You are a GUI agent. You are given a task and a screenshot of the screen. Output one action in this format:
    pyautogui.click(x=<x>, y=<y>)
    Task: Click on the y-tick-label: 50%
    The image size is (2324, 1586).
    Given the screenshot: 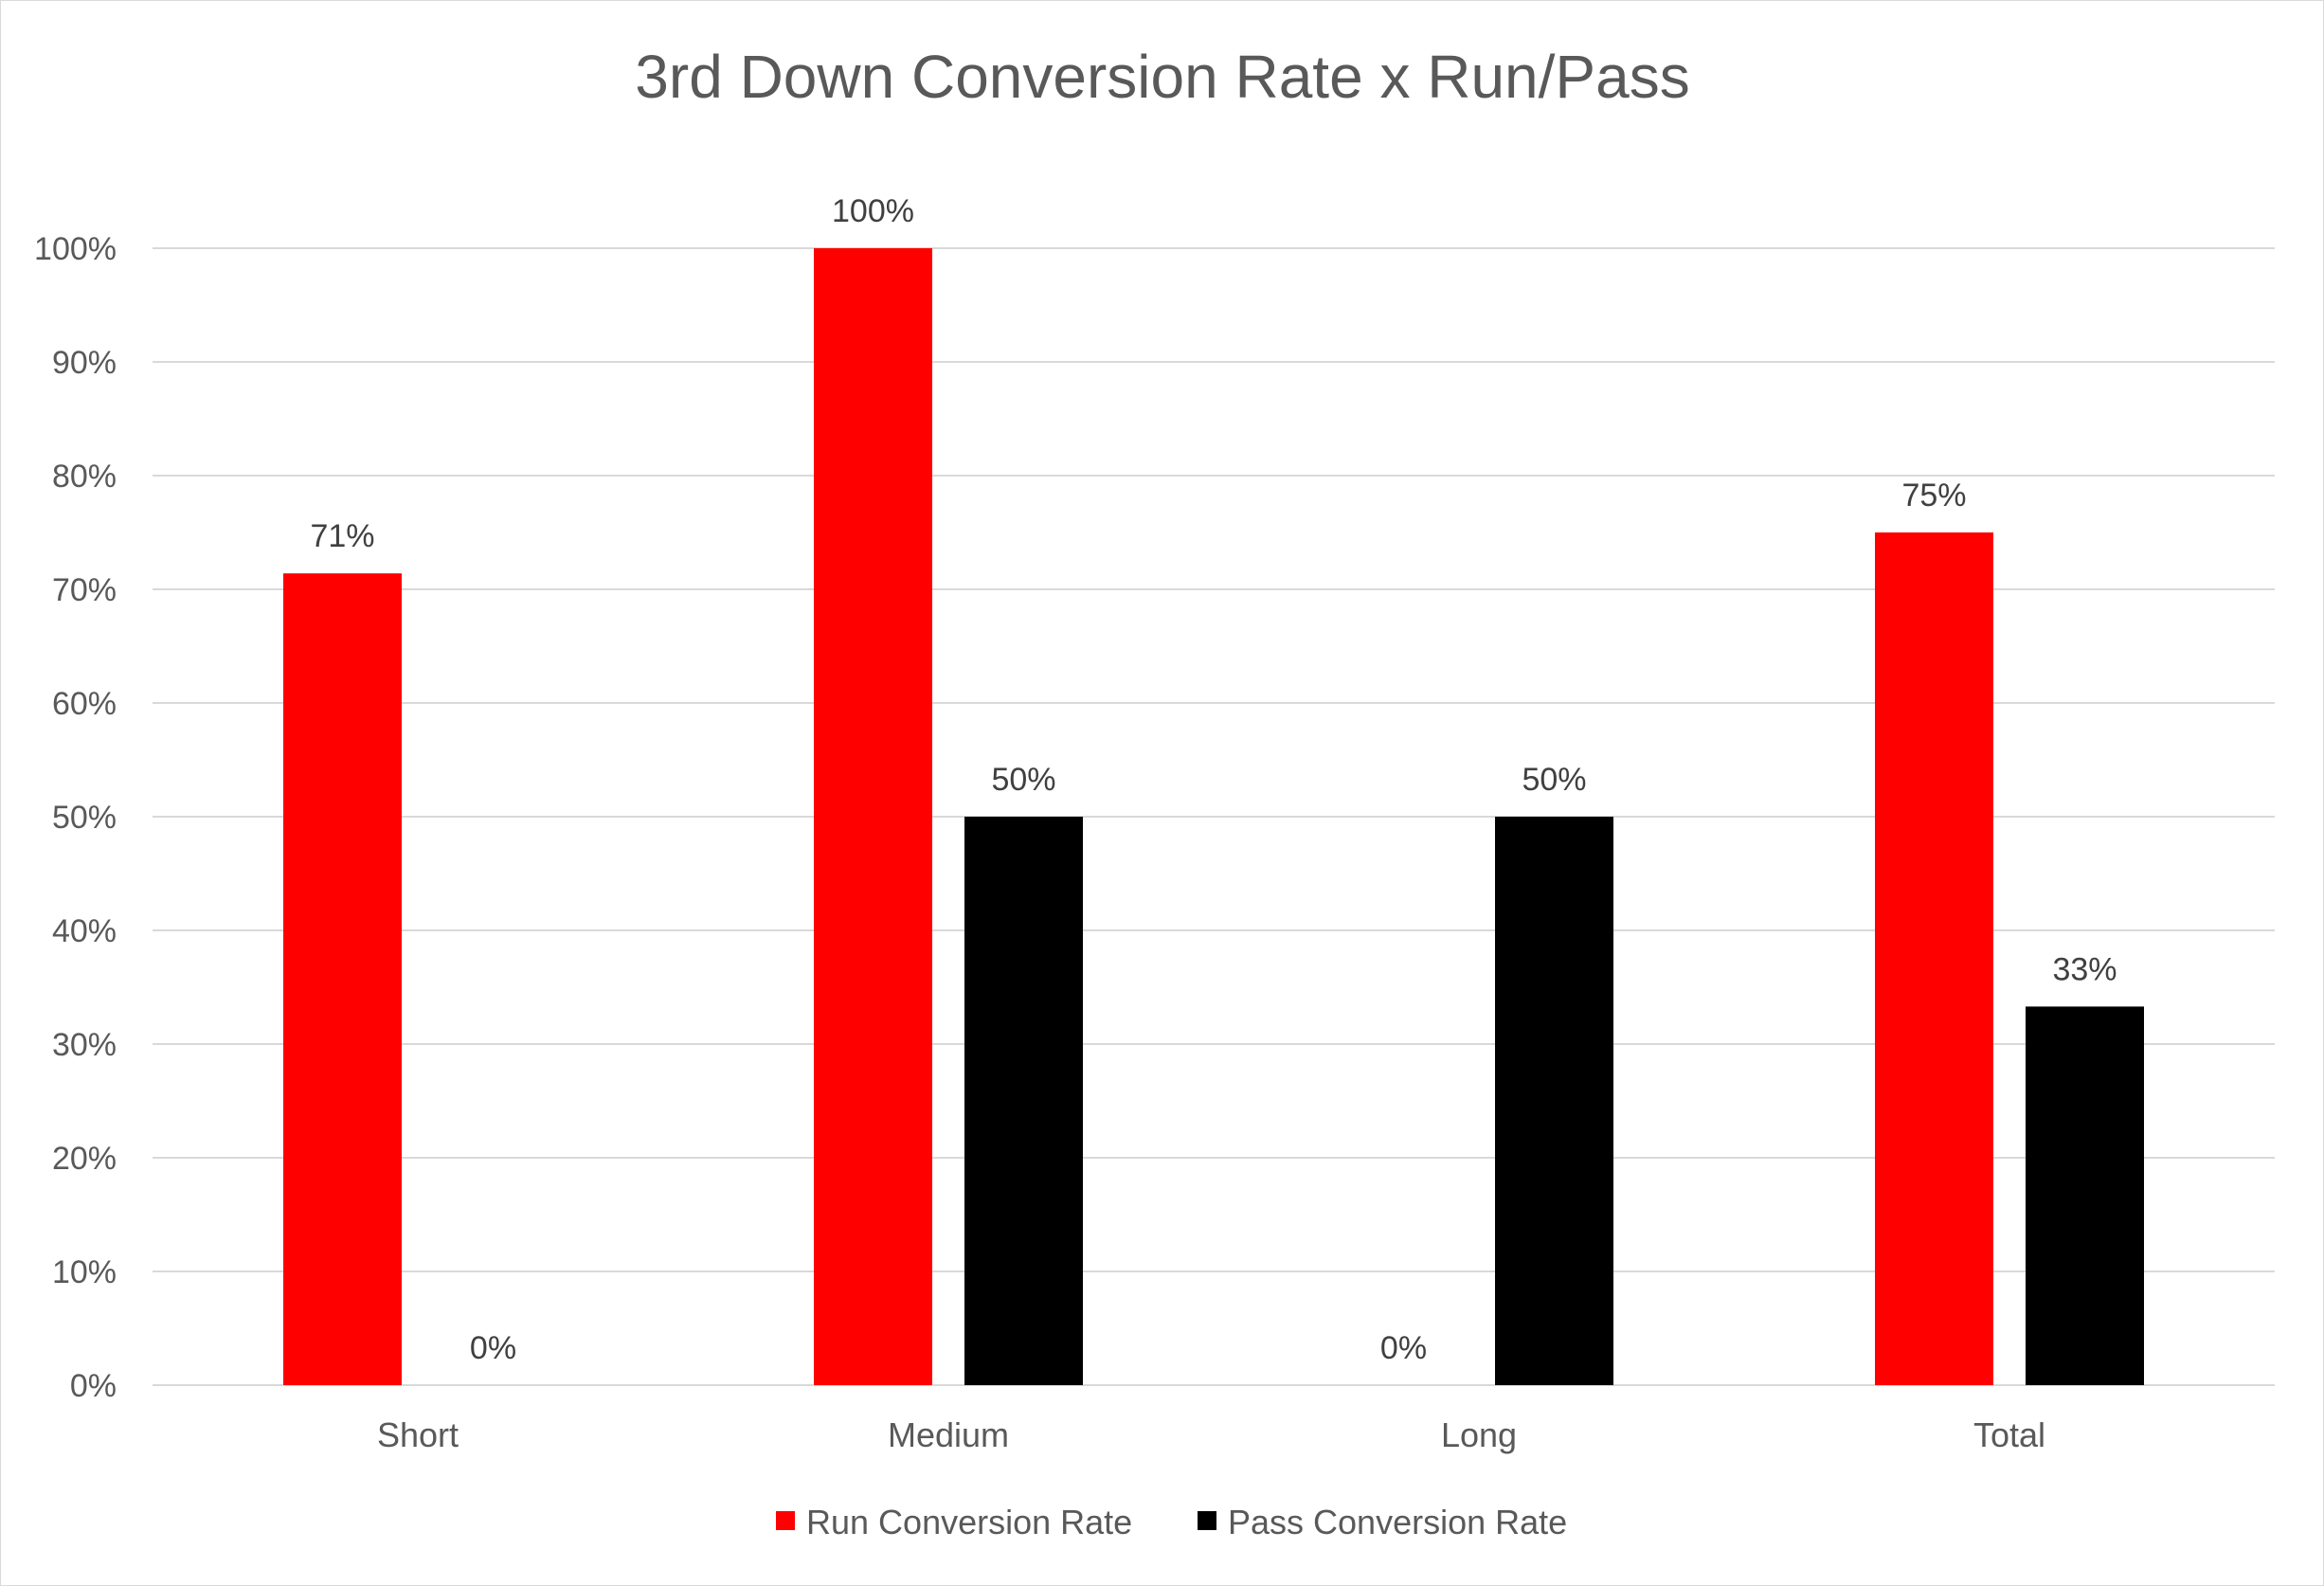 What is the action you would take?
    pyautogui.click(x=84, y=818)
    